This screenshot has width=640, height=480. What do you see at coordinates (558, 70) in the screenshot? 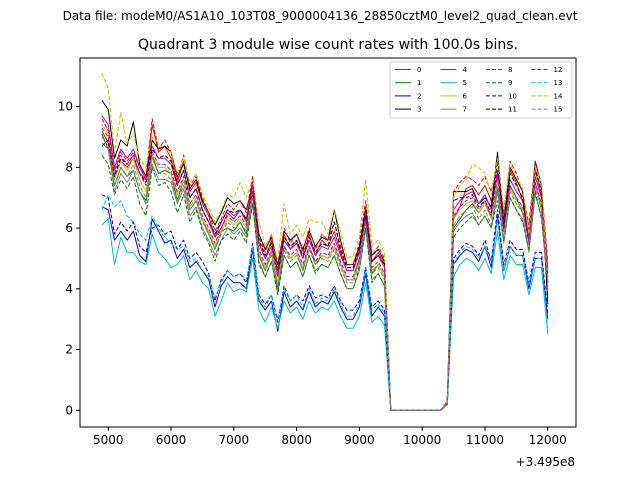
I see `legend-label-12: 12` at bounding box center [558, 70].